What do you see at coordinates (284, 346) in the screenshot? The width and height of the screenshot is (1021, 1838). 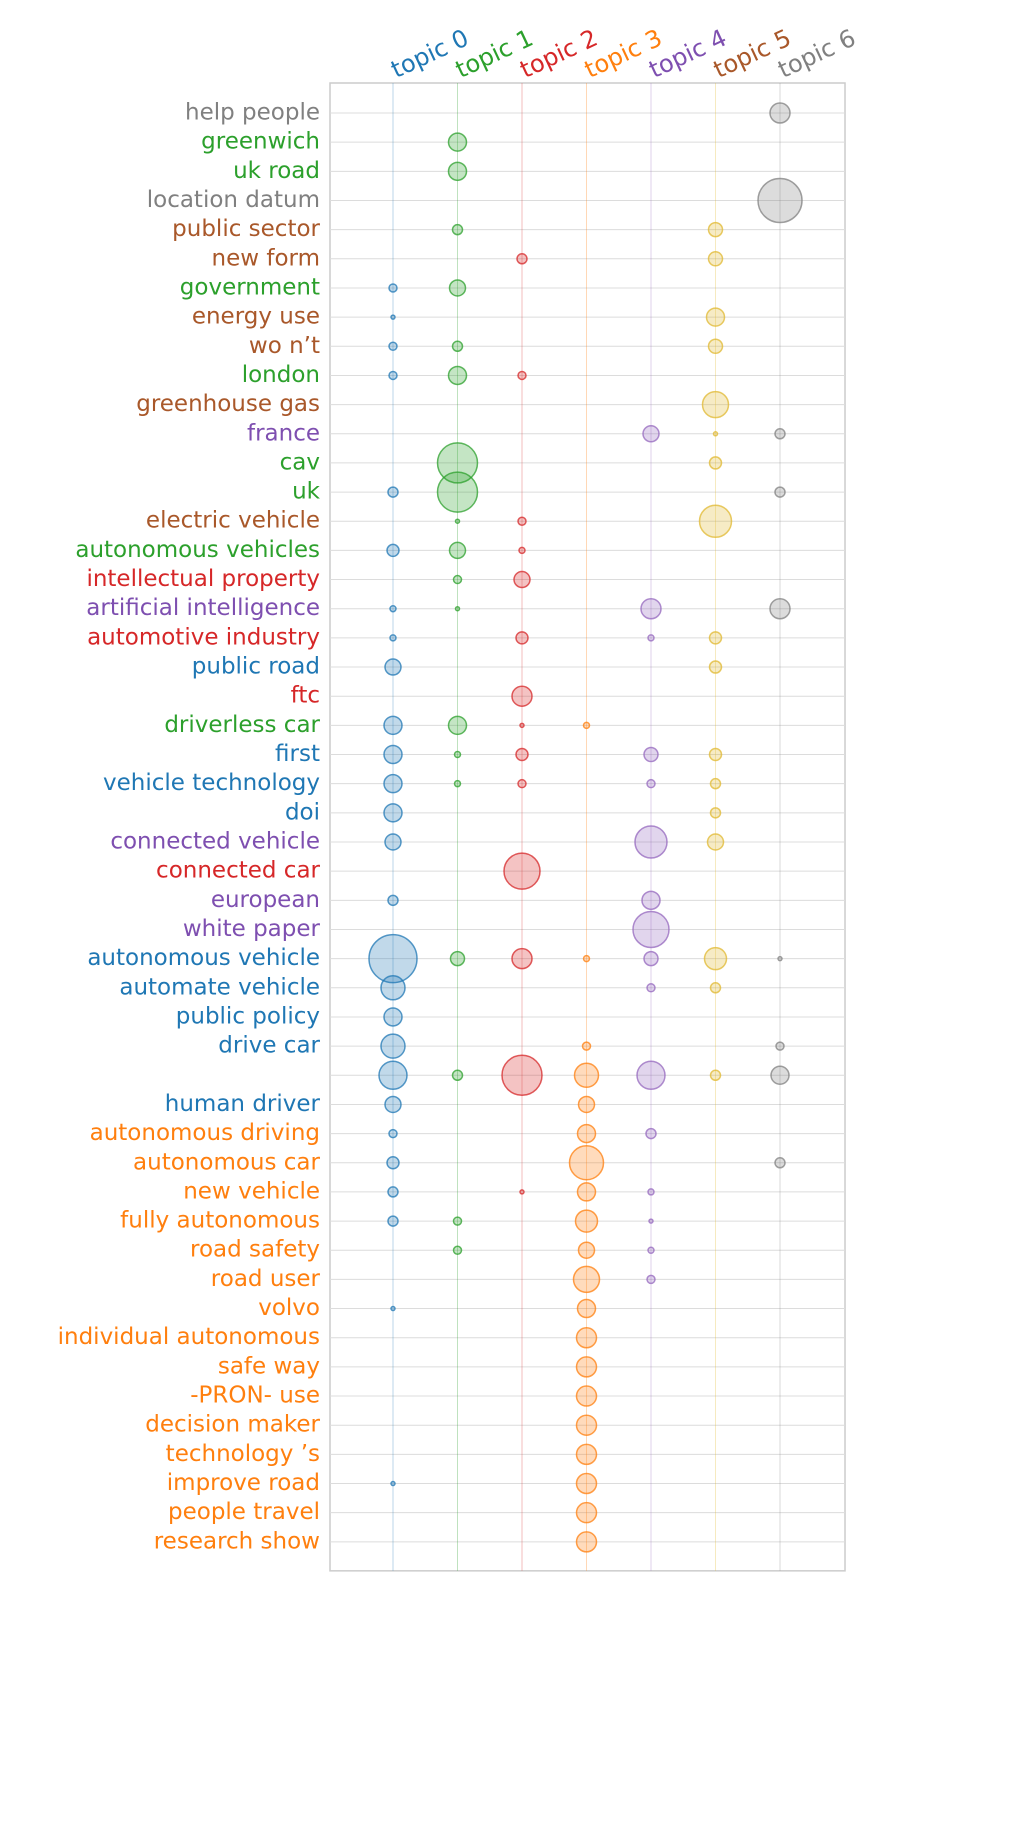 I see `row-label: wo n’t` at bounding box center [284, 346].